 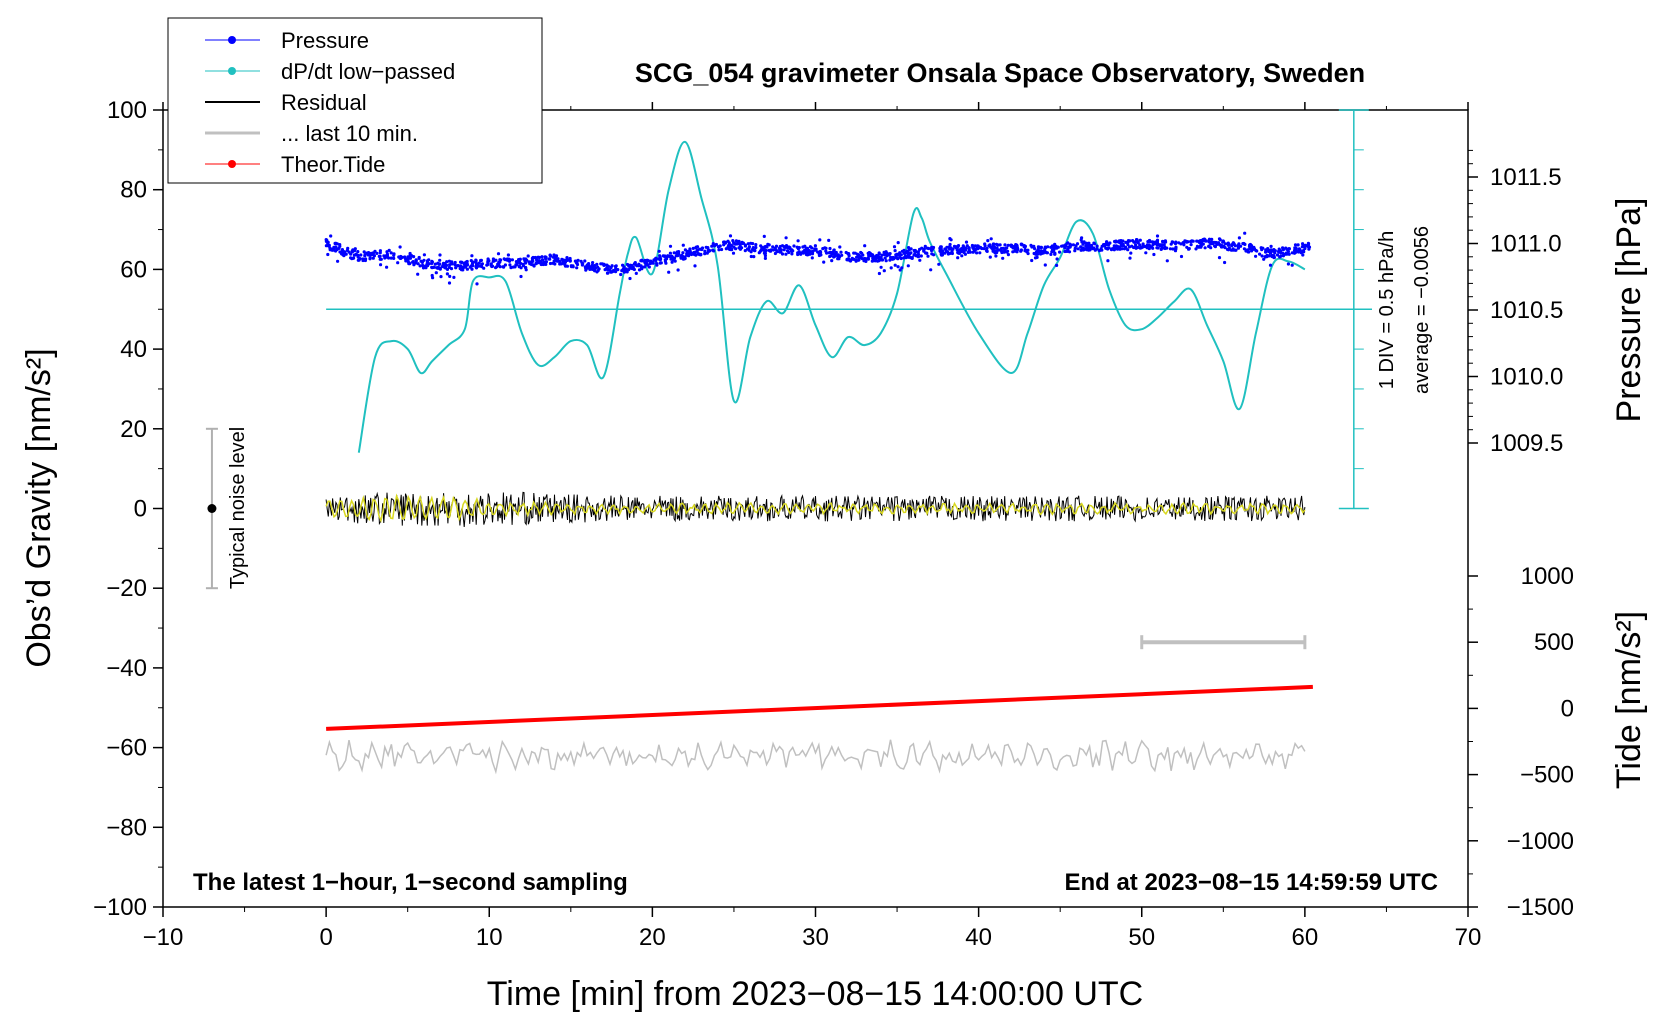 I want to click on y-axis-tide-title: Tide [nm/s²], so click(x=1629, y=700).